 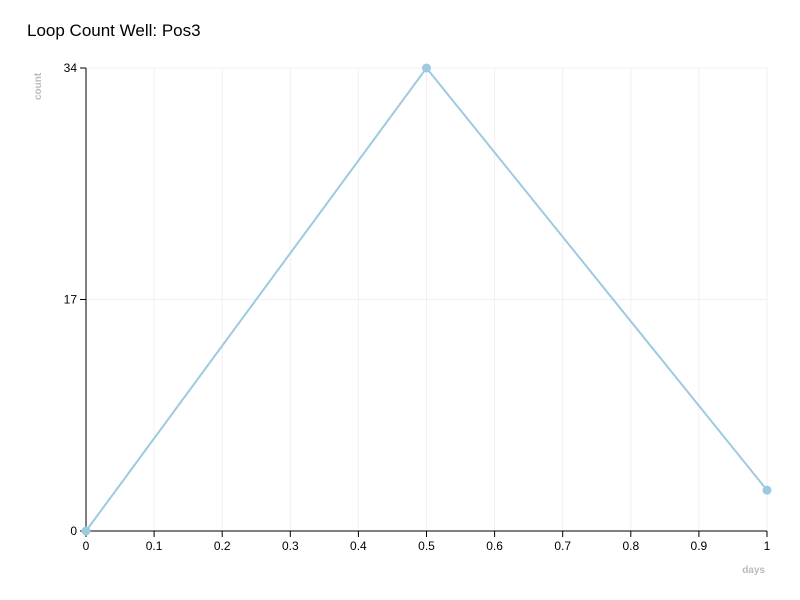 What do you see at coordinates (494, 546) in the screenshot?
I see `x-tick-label: 0.6` at bounding box center [494, 546].